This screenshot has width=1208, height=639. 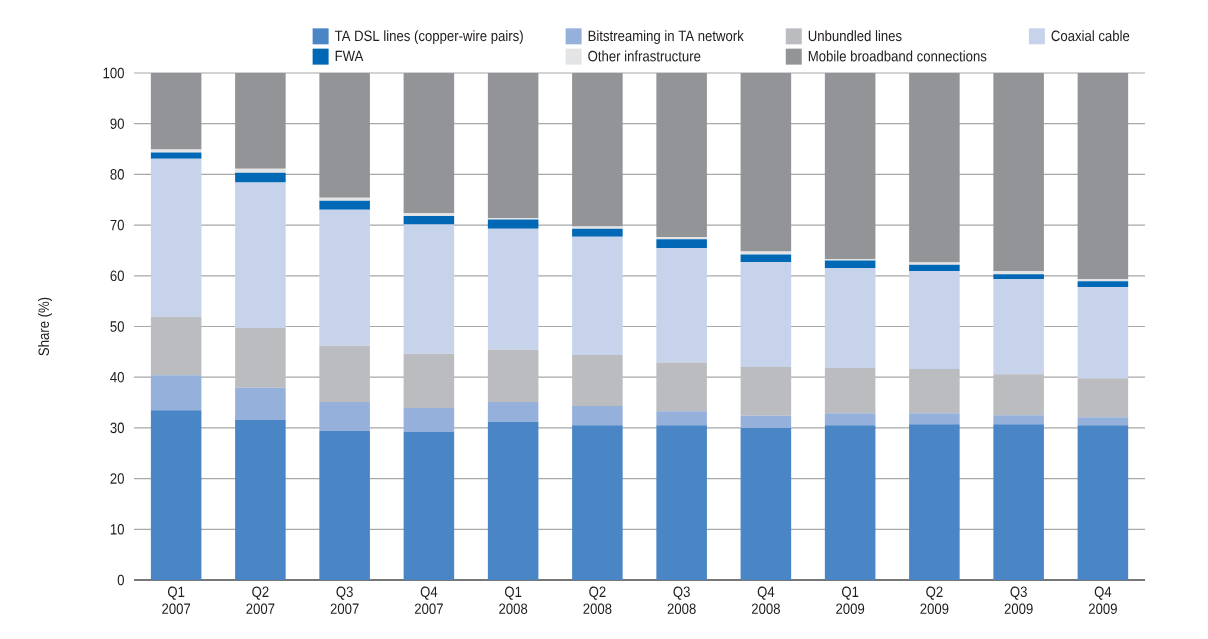 I want to click on x-tick-label: Q3 2007, so click(x=344, y=600).